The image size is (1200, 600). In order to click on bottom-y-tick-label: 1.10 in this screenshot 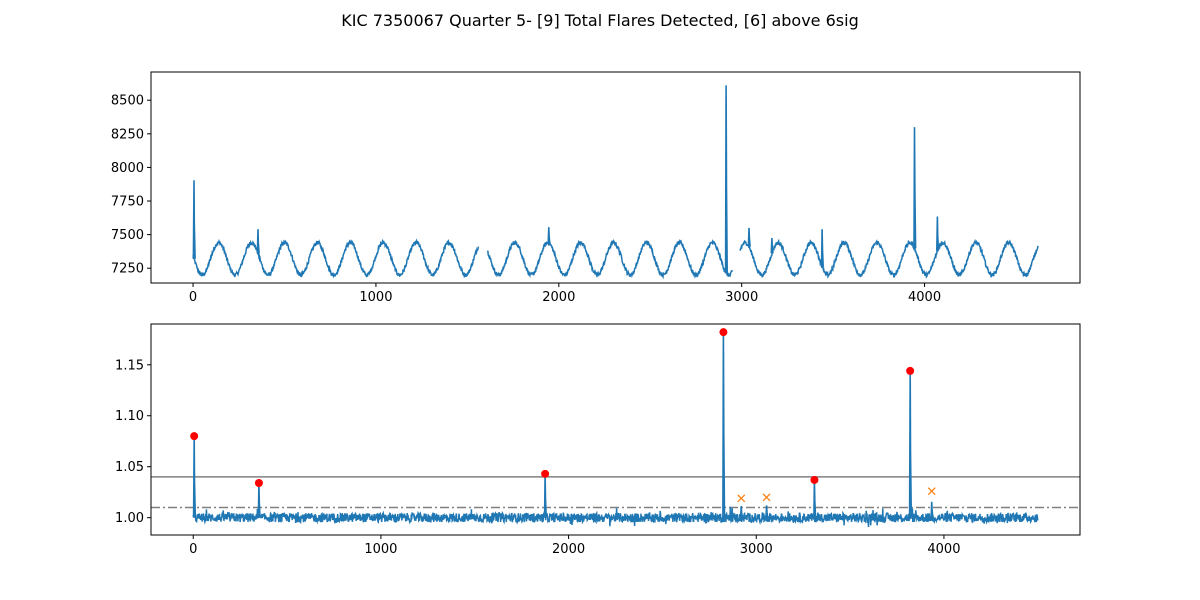, I will do `click(129, 416)`.